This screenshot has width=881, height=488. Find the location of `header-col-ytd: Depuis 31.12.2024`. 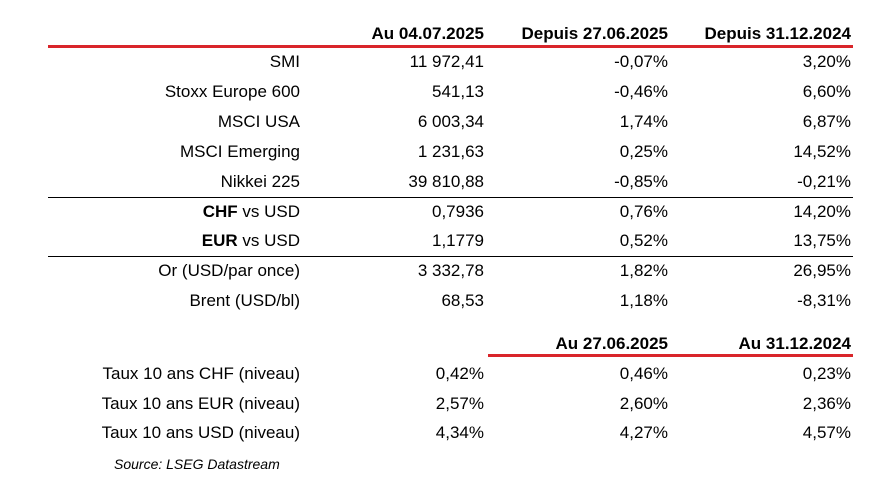

header-col-ytd: Depuis 31.12.2024 is located at coordinates (777, 33).